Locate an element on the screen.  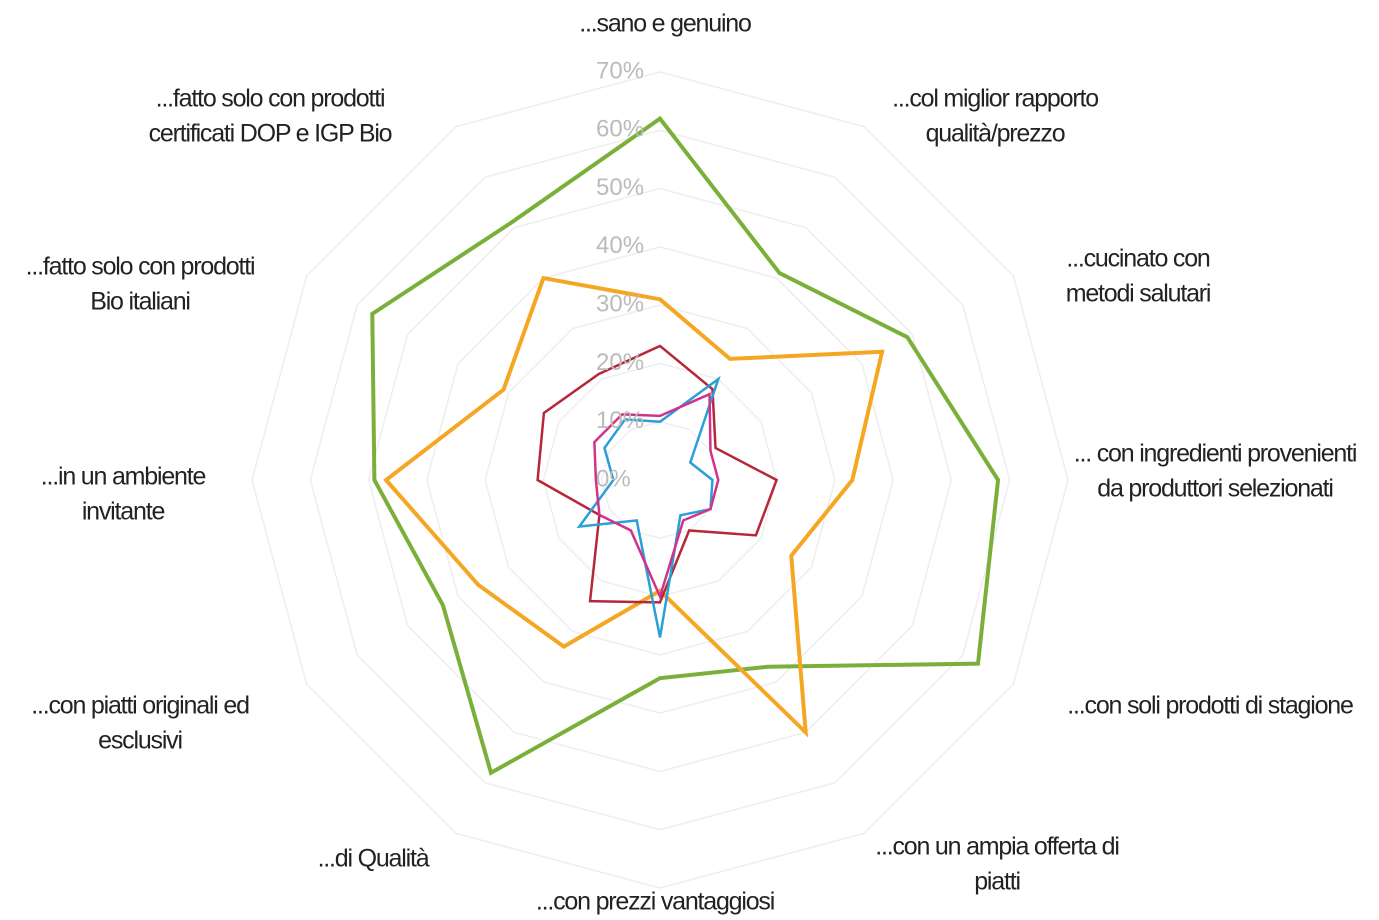
category-label: ...con prezzi vantaggiosi is located at coordinates (655, 902).